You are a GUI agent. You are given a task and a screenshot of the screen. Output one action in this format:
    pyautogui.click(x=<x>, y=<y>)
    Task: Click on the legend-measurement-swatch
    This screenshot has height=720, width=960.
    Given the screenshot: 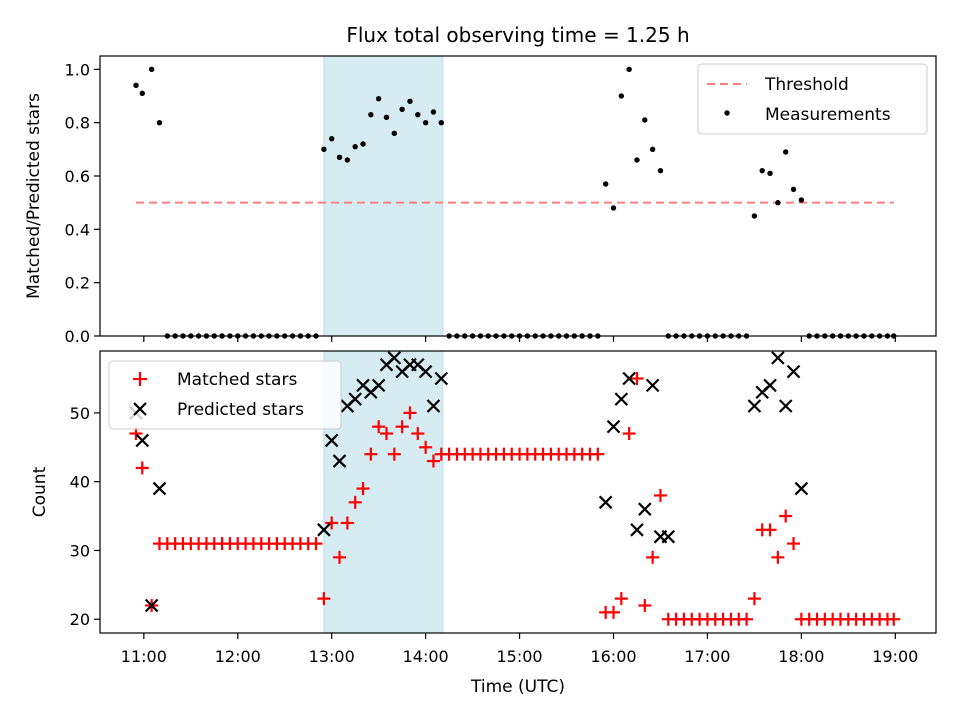 What is the action you would take?
    pyautogui.click(x=727, y=113)
    